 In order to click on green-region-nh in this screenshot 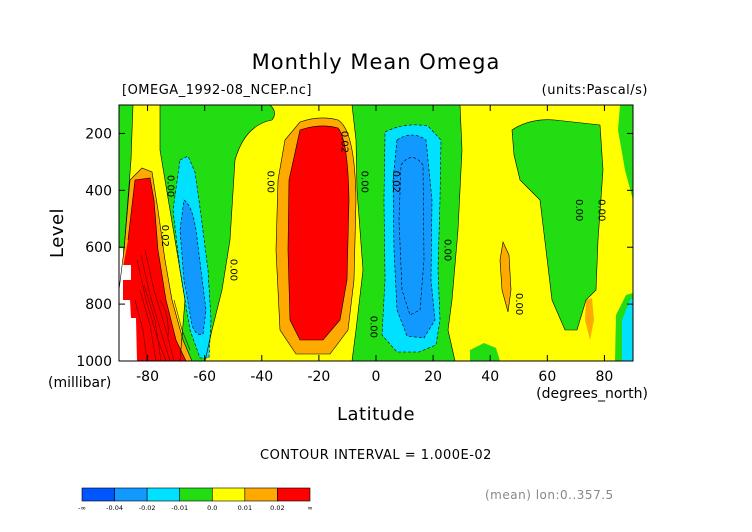, I will do `click(557, 224)`.